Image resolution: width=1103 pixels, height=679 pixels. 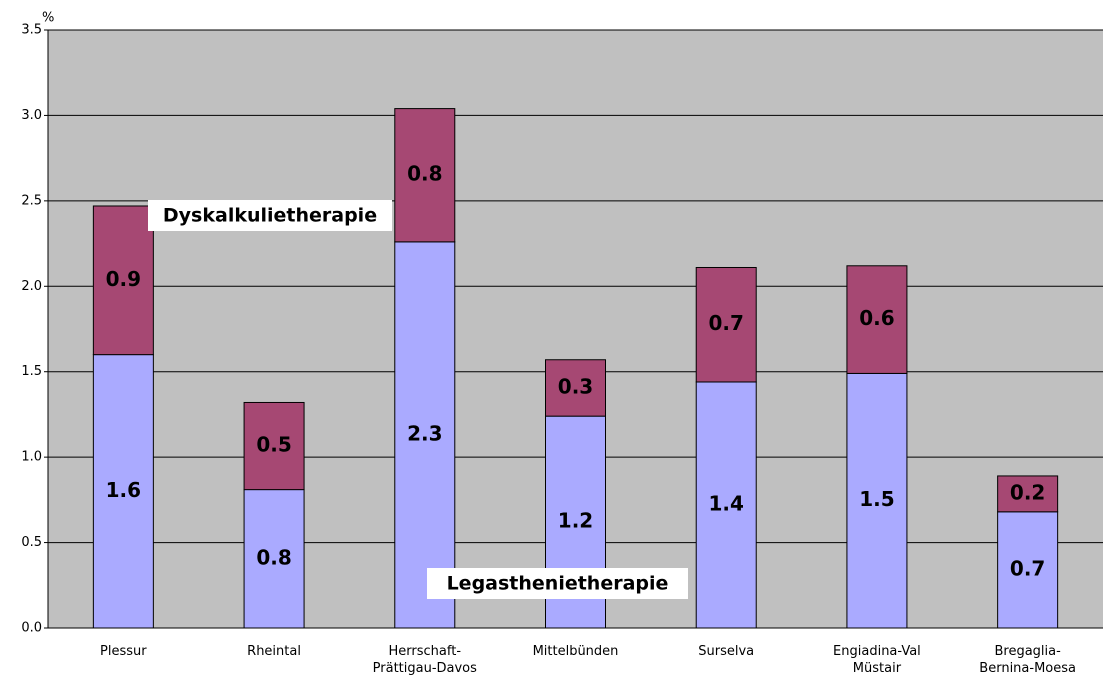 I want to click on data-label: 0.2, so click(x=1027, y=492).